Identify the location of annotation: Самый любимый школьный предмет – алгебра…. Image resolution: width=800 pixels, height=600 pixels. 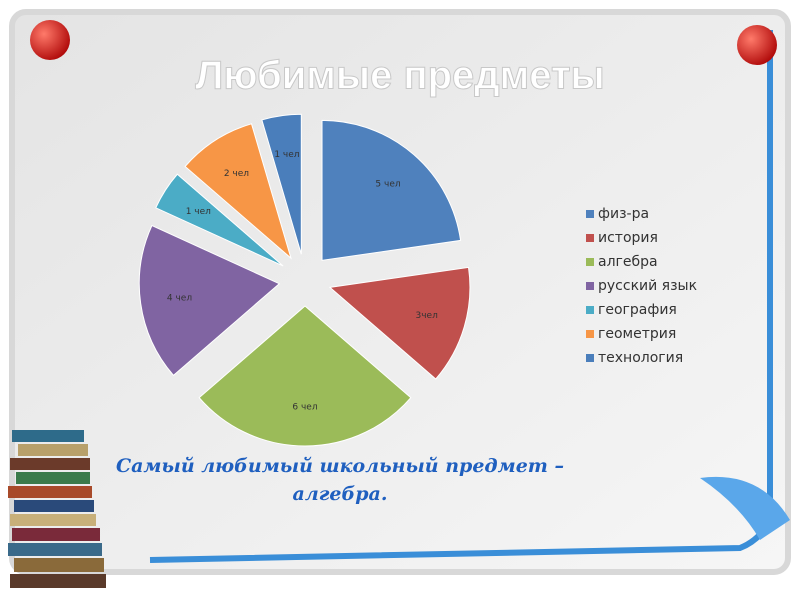
(339, 480).